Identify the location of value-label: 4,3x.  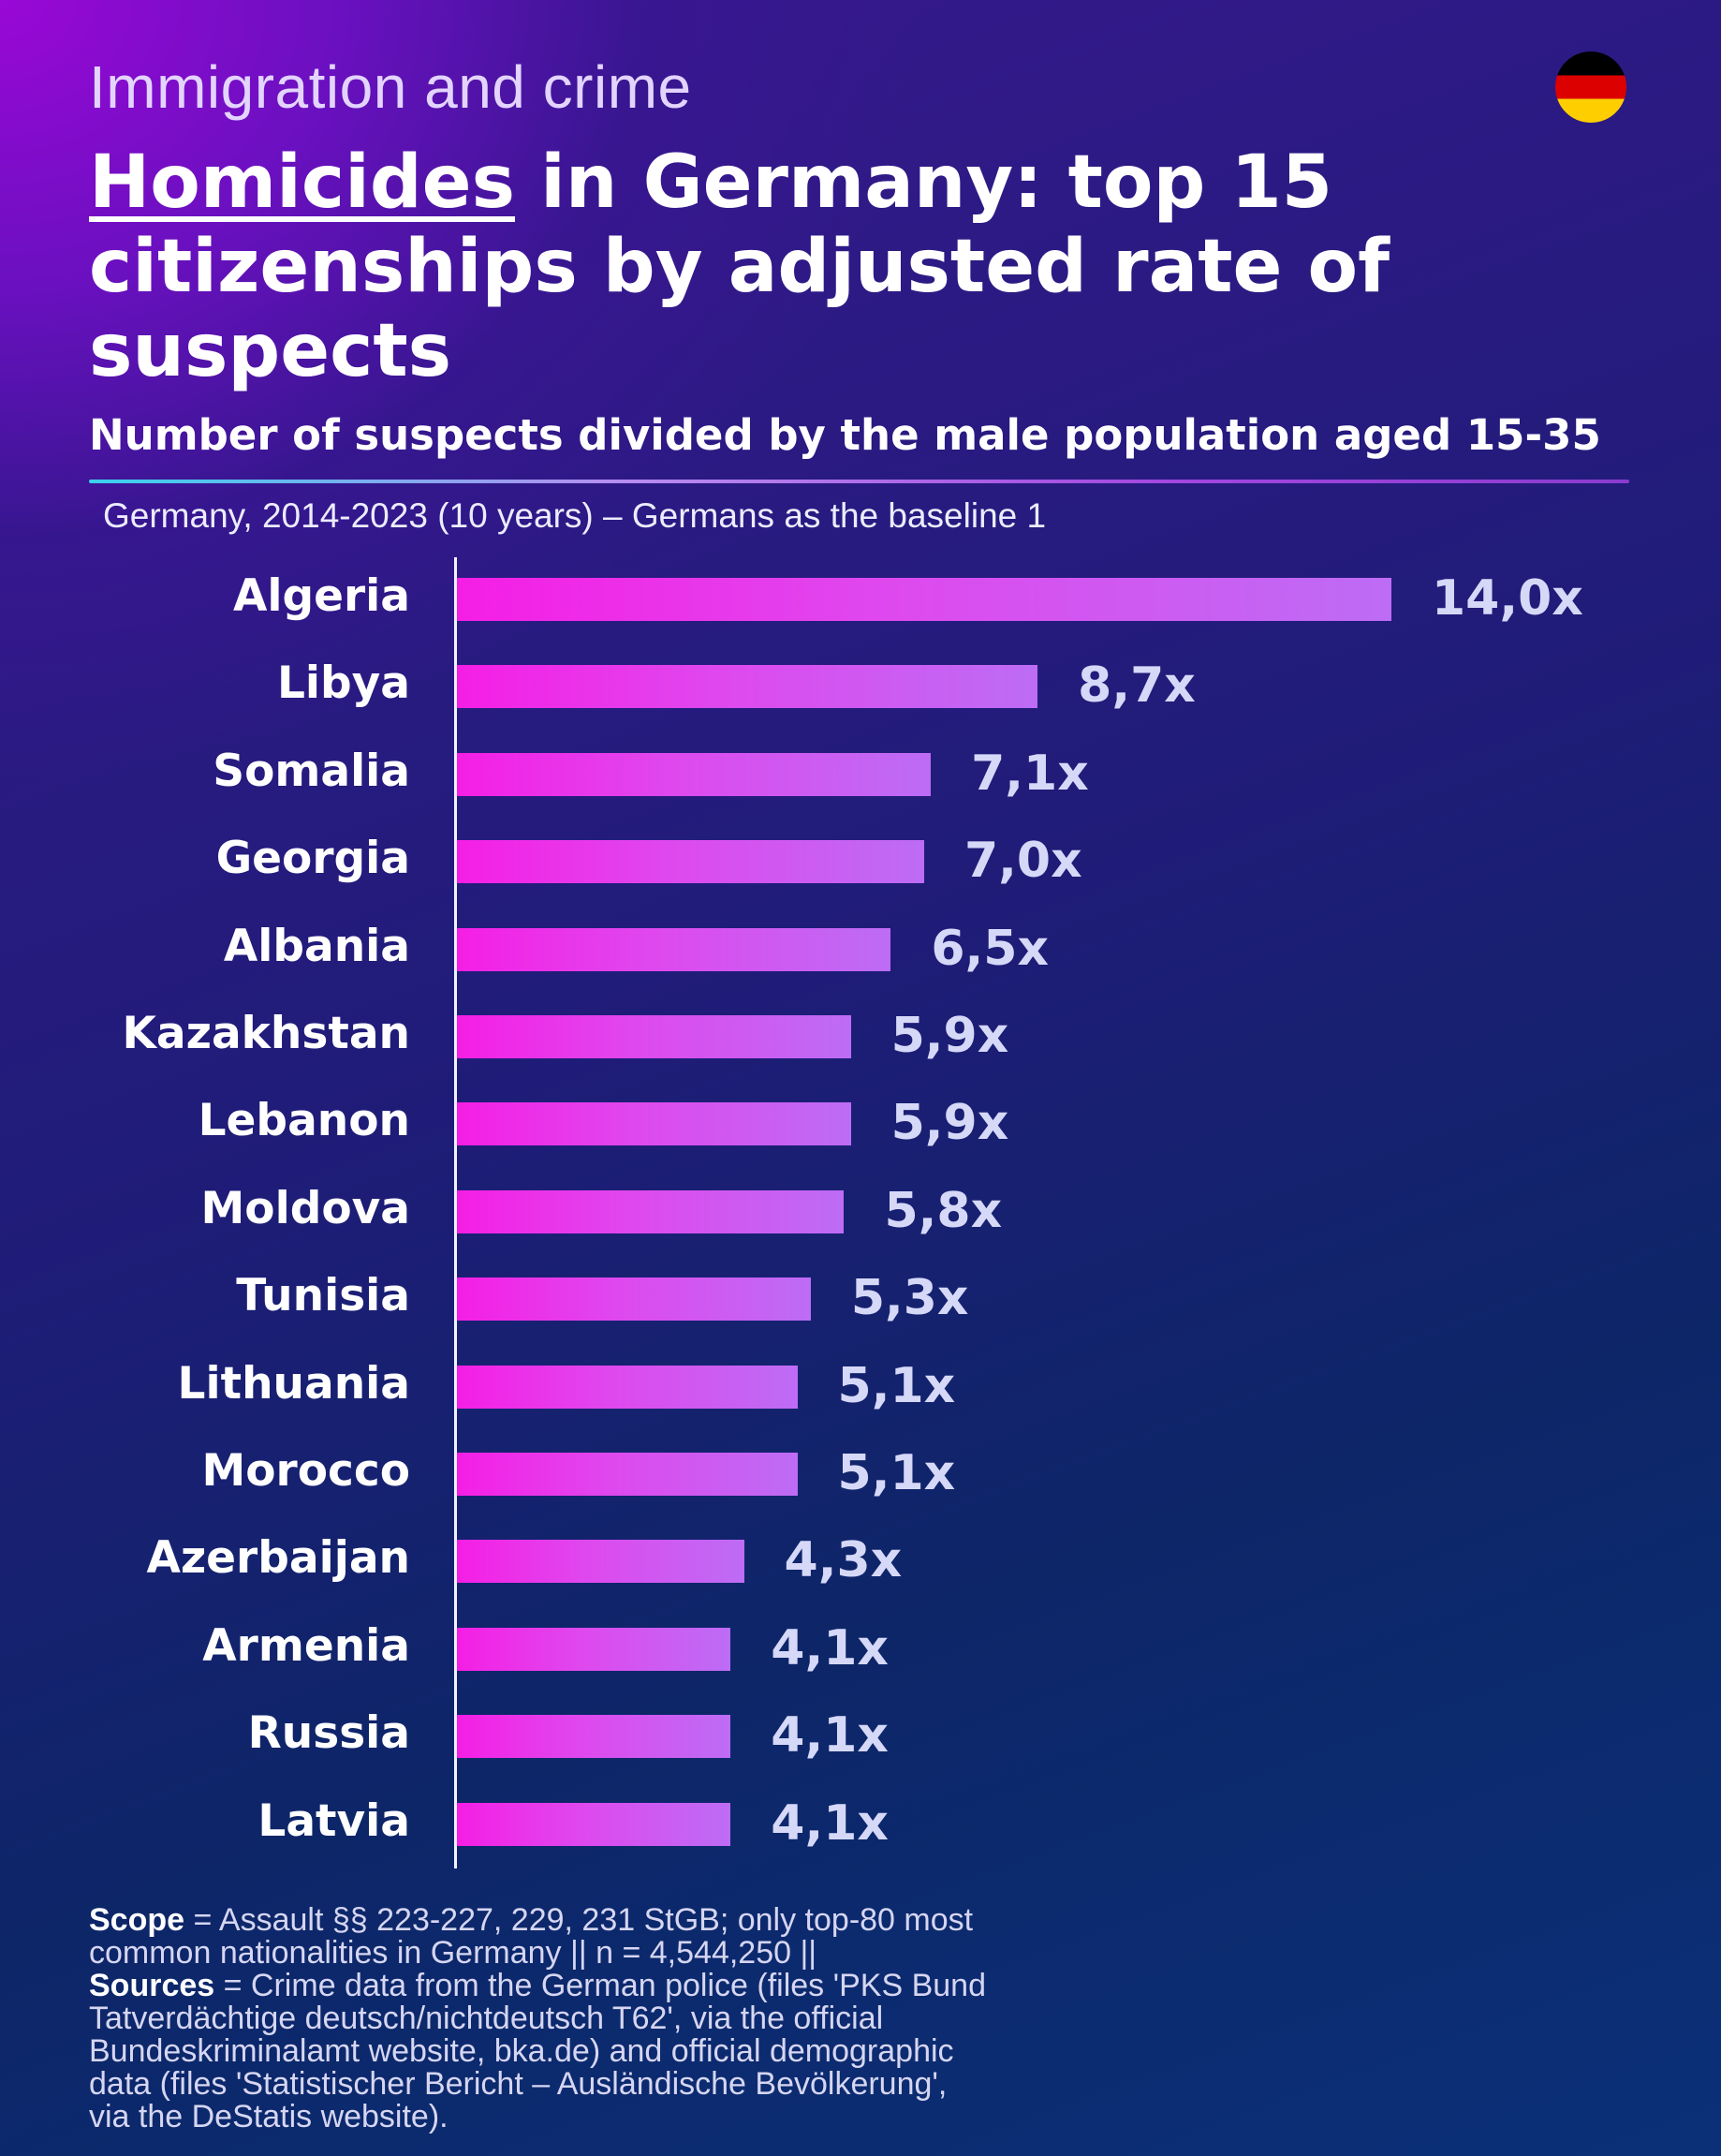
(843, 1560).